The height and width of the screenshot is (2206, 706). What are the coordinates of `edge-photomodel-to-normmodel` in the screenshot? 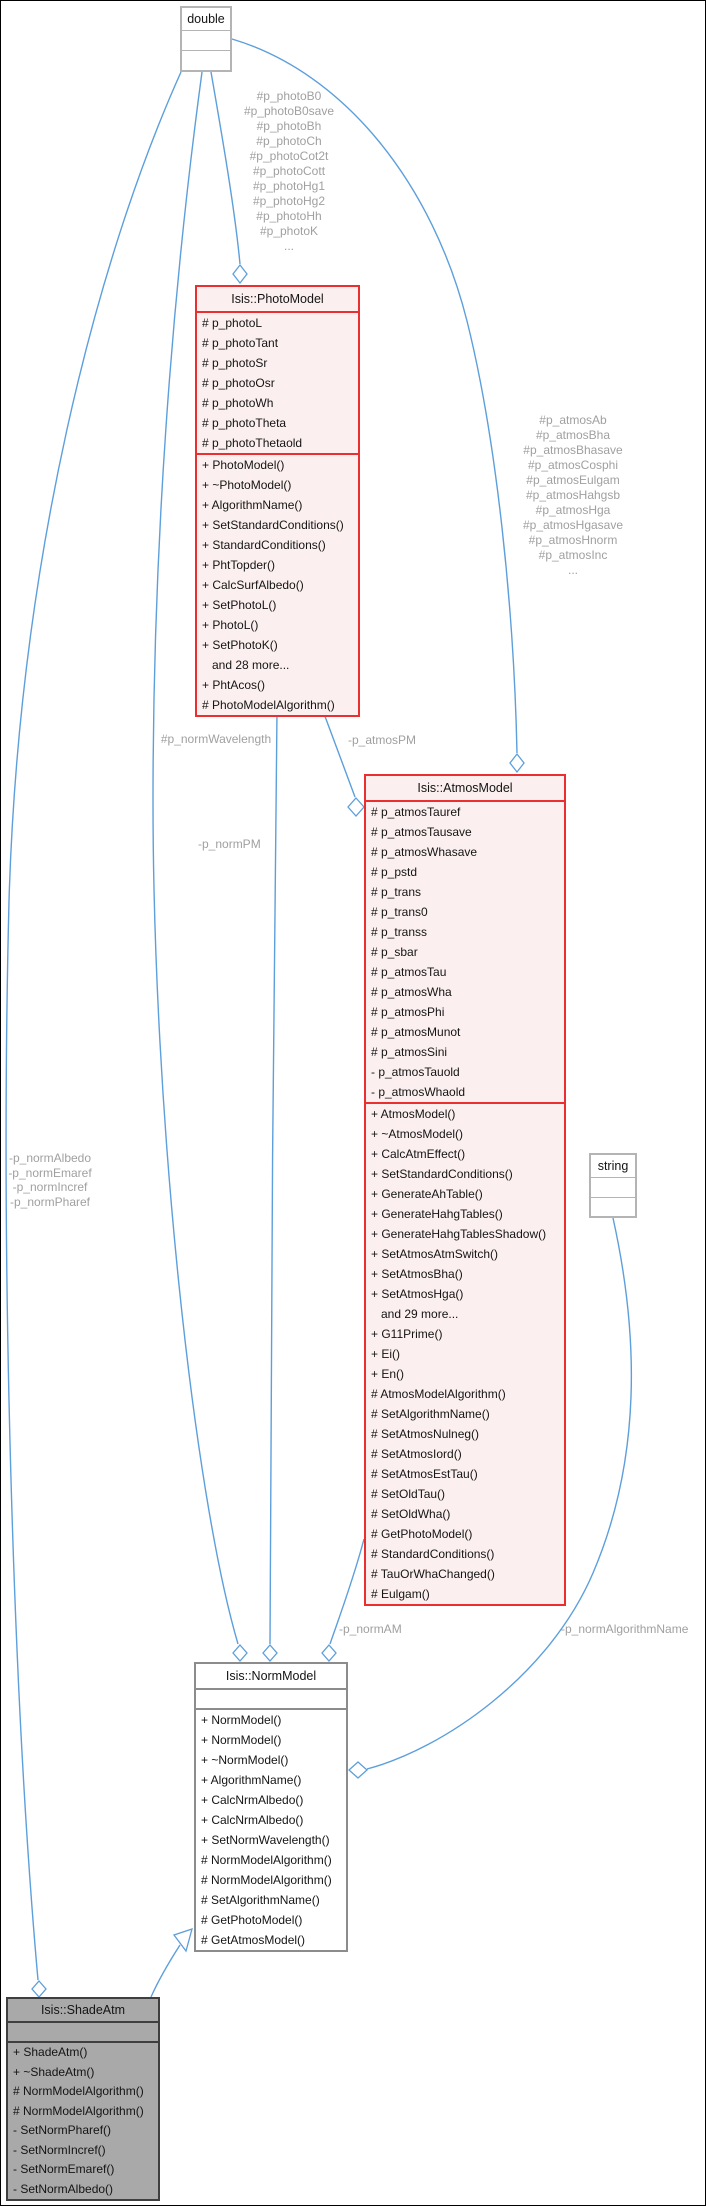 It's located at (273, 1177).